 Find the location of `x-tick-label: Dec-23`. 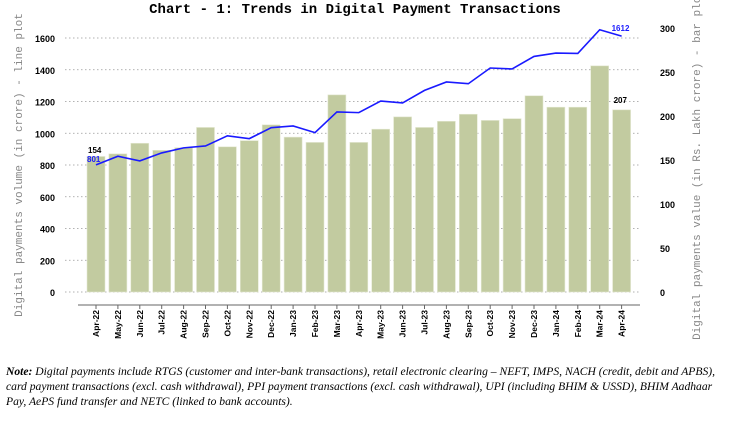

x-tick-label: Dec-23 is located at coordinates (534, 324).